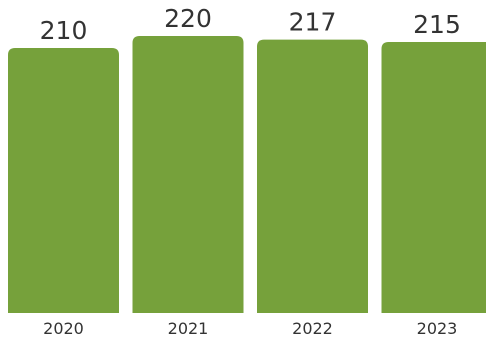 The height and width of the screenshot is (339, 486). Describe the element at coordinates (313, 22) in the screenshot. I see `value-label-2022: 217` at that location.